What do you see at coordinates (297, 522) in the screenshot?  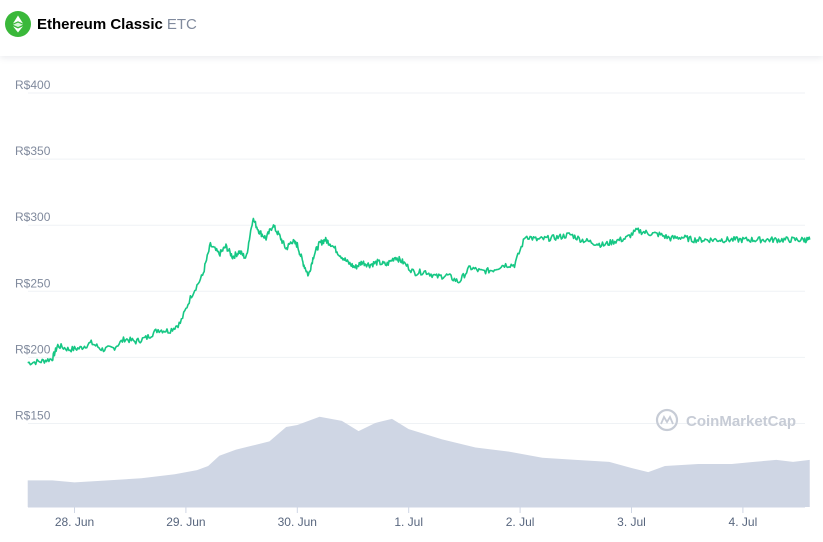 I see `x-tick-label: 30. Jun` at bounding box center [297, 522].